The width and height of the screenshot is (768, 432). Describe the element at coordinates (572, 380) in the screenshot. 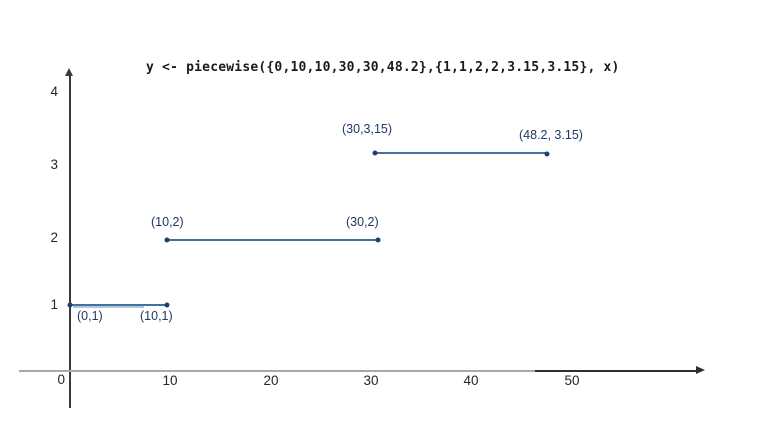

I see `x-tick-50: 50` at that location.